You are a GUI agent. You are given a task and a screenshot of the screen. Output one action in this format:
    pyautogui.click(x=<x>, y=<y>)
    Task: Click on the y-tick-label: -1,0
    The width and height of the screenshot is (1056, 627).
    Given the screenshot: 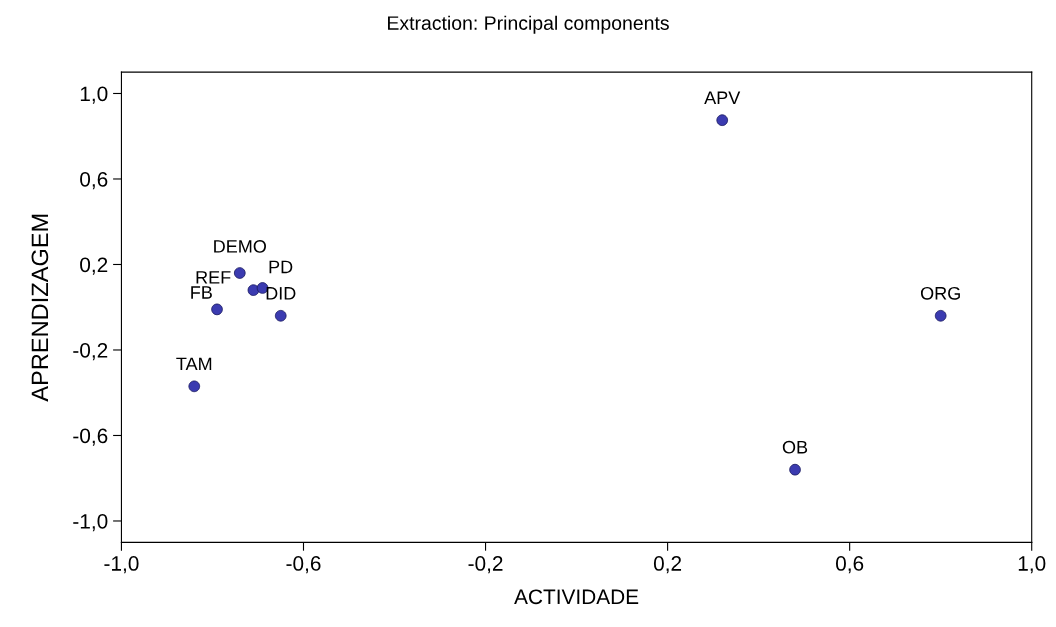 What is the action you would take?
    pyautogui.click(x=90, y=522)
    